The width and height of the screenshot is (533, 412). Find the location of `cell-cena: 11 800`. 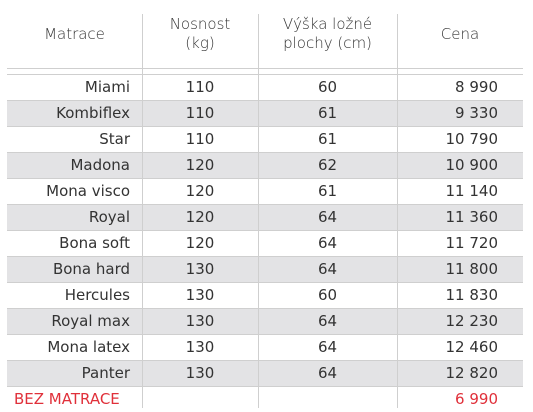

cell-cena: 11 800 is located at coordinates (472, 269).